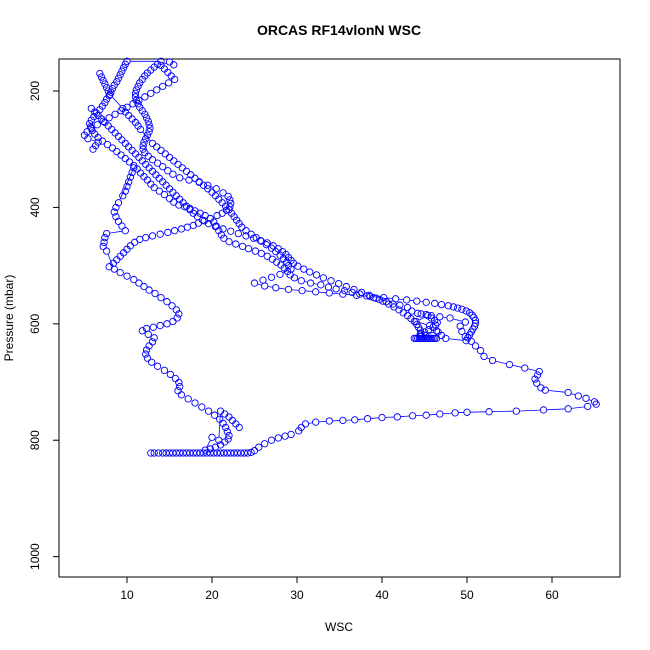 The image size is (650, 650). I want to click on x-tick-label: 40, so click(382, 595).